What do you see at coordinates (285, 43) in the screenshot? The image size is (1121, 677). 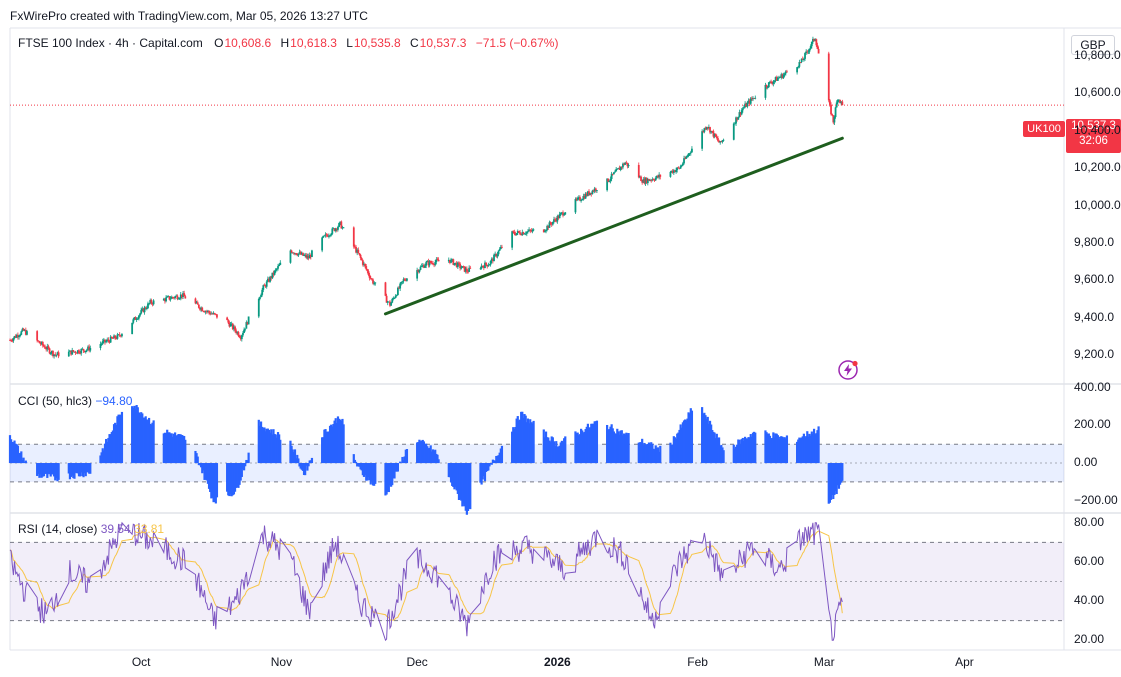 I see `high-label: H` at bounding box center [285, 43].